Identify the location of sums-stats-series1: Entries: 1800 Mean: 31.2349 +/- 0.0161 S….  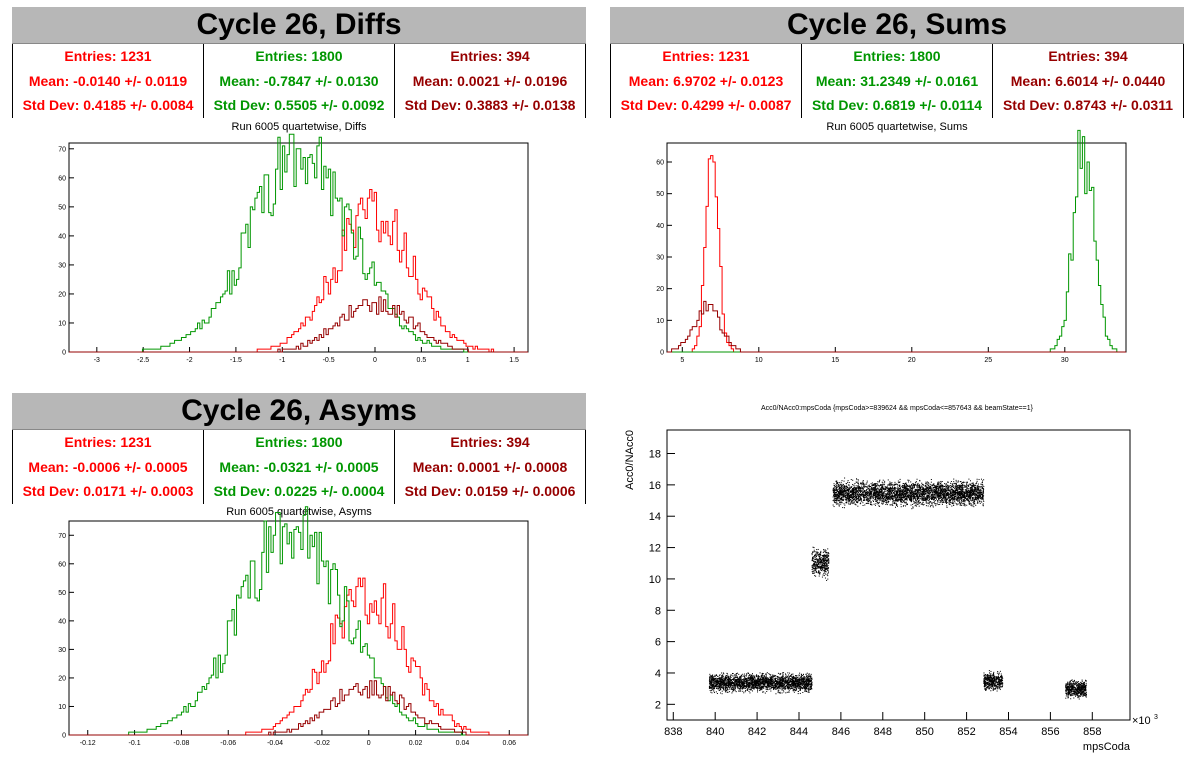
(897, 81).